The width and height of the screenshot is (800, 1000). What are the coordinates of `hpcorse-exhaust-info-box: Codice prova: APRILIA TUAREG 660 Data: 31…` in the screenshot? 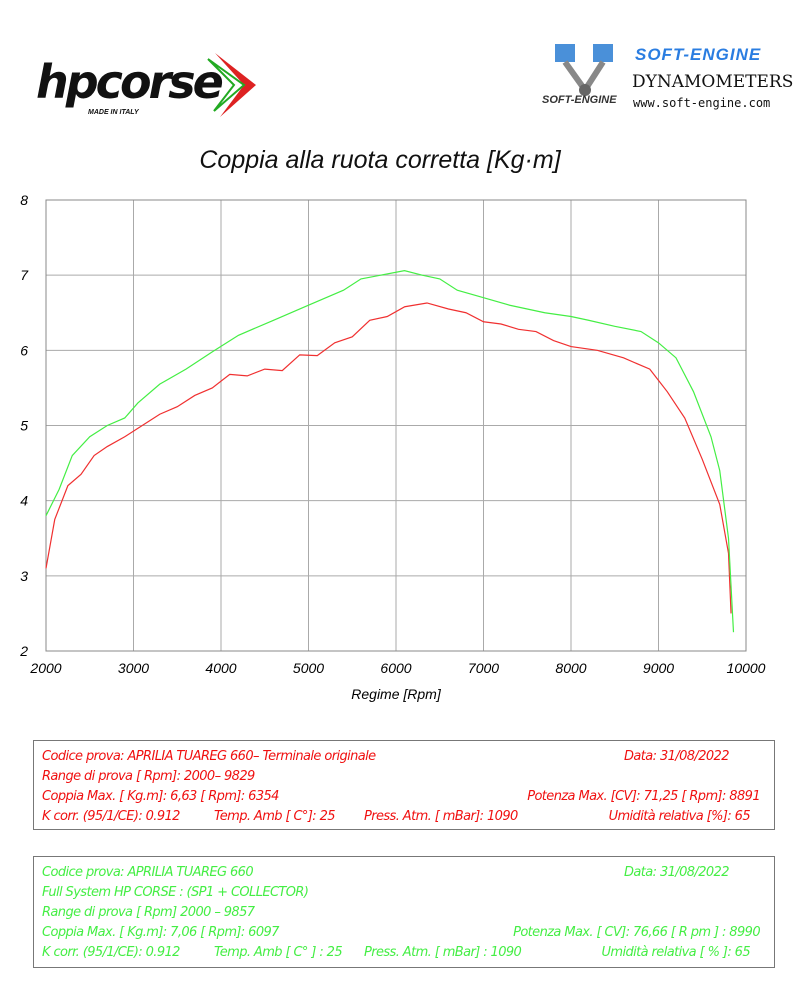 It's located at (404, 912).